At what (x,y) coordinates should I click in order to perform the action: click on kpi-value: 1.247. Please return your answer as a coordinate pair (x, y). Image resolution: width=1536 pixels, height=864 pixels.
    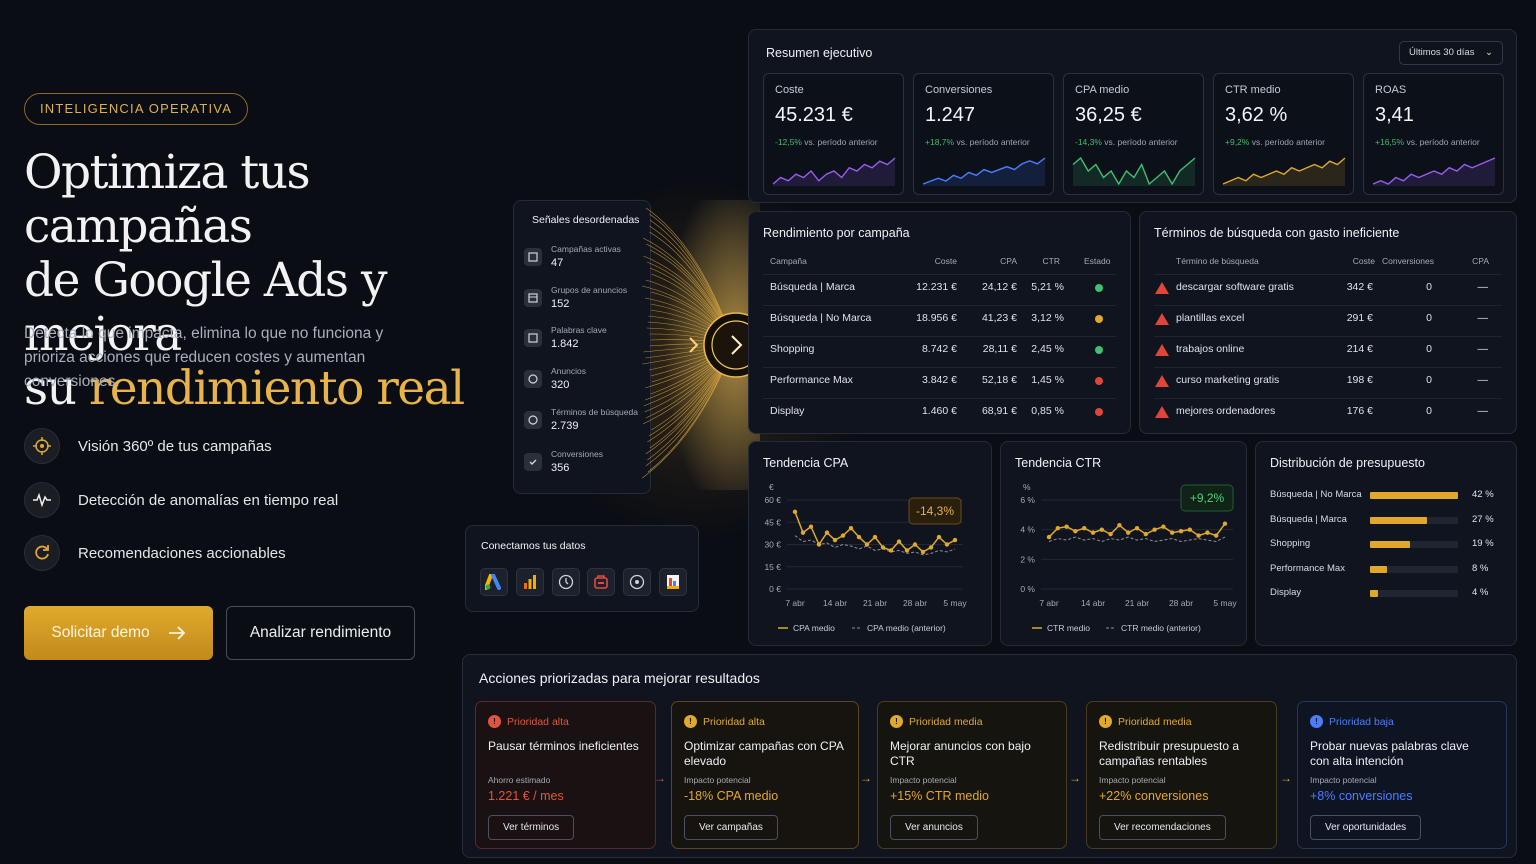
    Looking at the image, I should click on (950, 115).